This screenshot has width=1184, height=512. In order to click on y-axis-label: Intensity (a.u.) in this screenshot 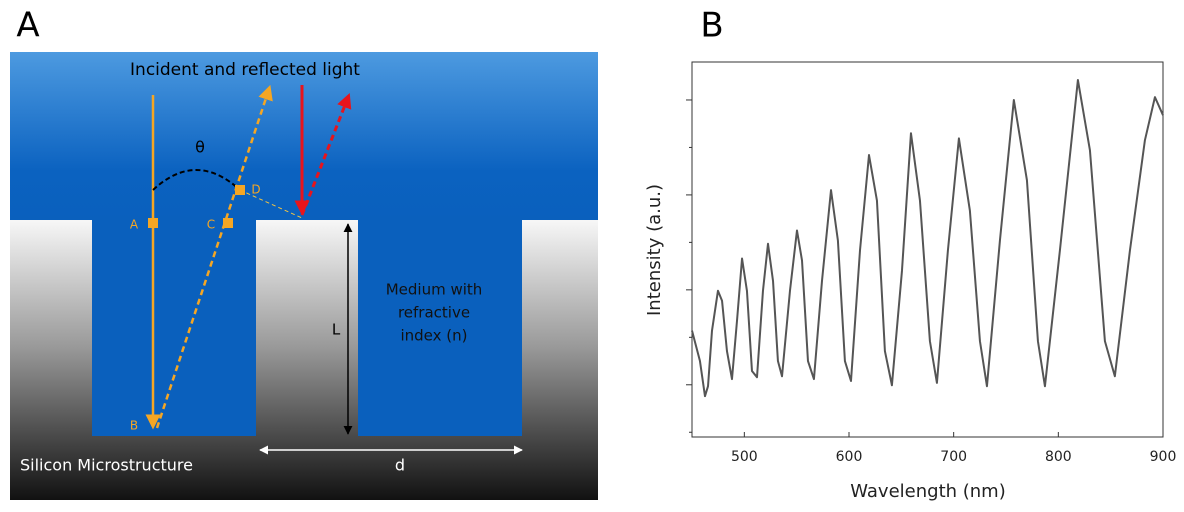, I will do `click(654, 250)`.